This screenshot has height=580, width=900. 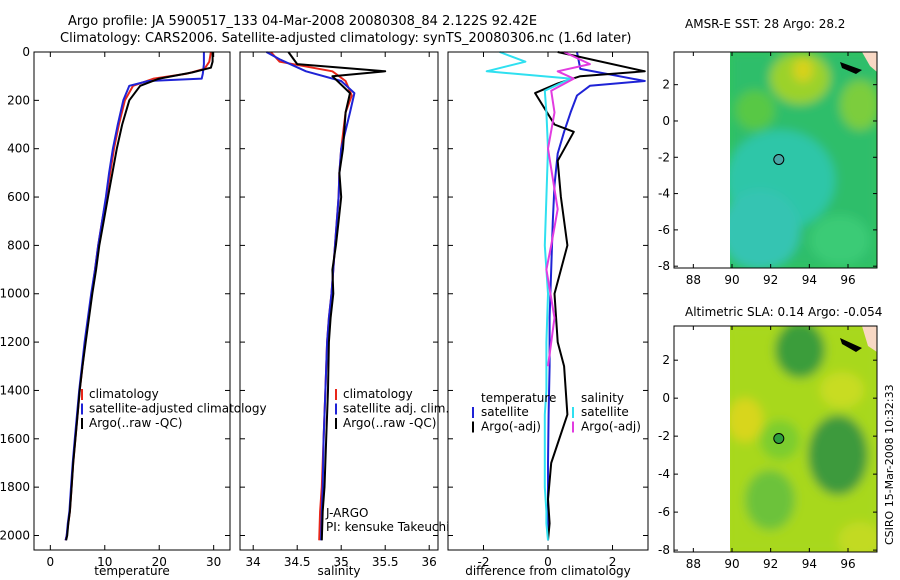 What do you see at coordinates (765, 24) in the screenshot?
I see `sst-map-title: AMSR-E SST: 28 Argo: 28.2` at bounding box center [765, 24].